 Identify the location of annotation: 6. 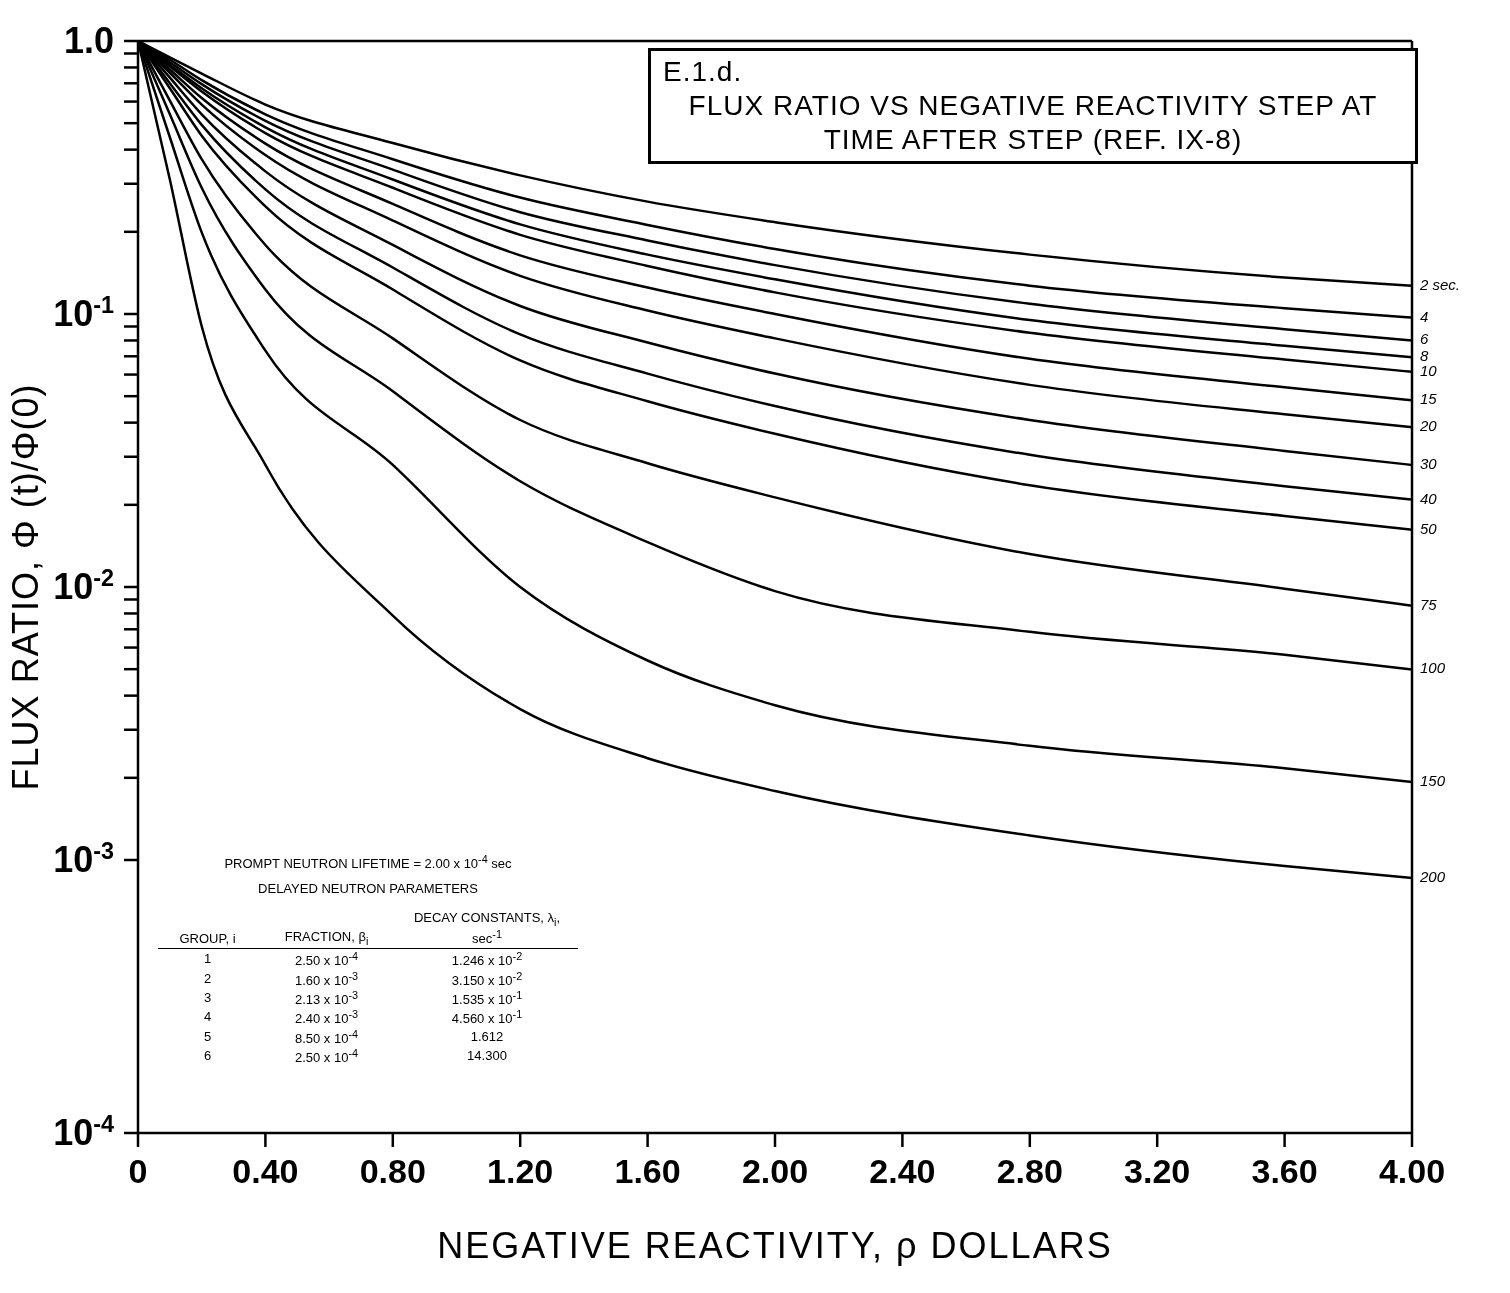
(207, 1056).